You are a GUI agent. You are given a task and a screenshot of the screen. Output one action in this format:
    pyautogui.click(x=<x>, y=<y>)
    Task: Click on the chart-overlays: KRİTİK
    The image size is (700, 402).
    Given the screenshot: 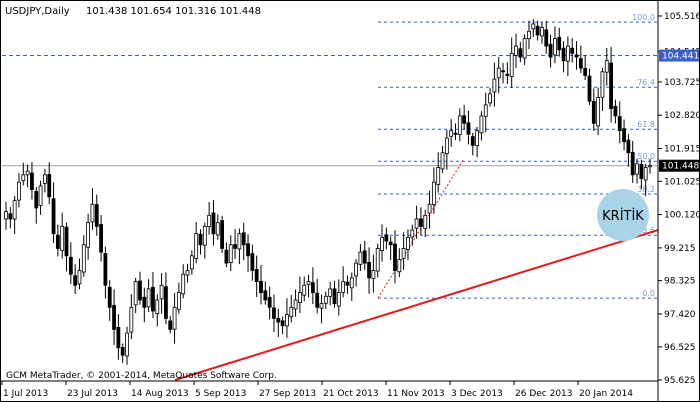 What is the action you would take?
    pyautogui.click(x=623, y=215)
    